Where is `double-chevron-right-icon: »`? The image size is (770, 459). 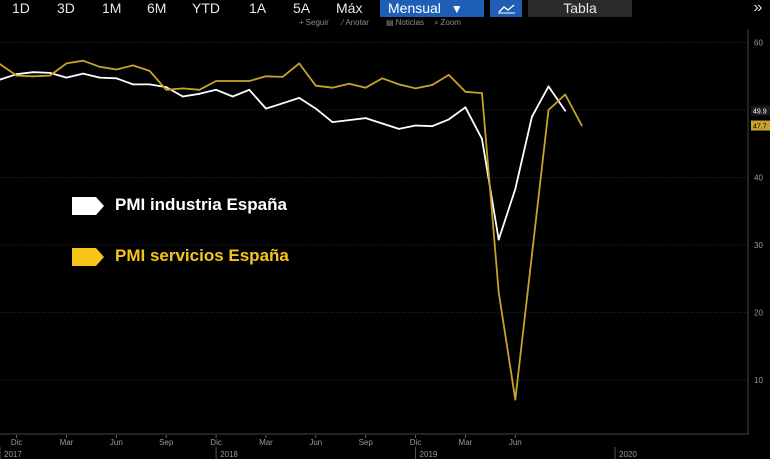
double-chevron-right-icon: » is located at coordinates (758, 8).